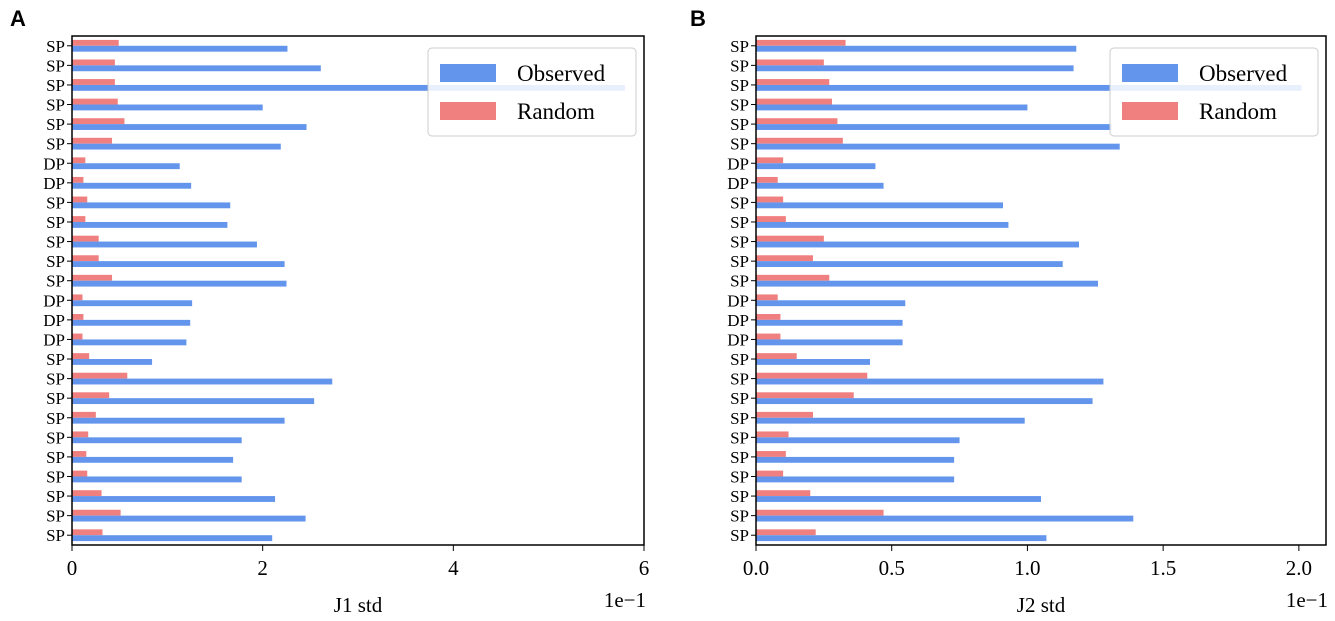  Describe the element at coordinates (55, 281) in the screenshot. I see `panel-a-ytick-label-12: SP` at that location.